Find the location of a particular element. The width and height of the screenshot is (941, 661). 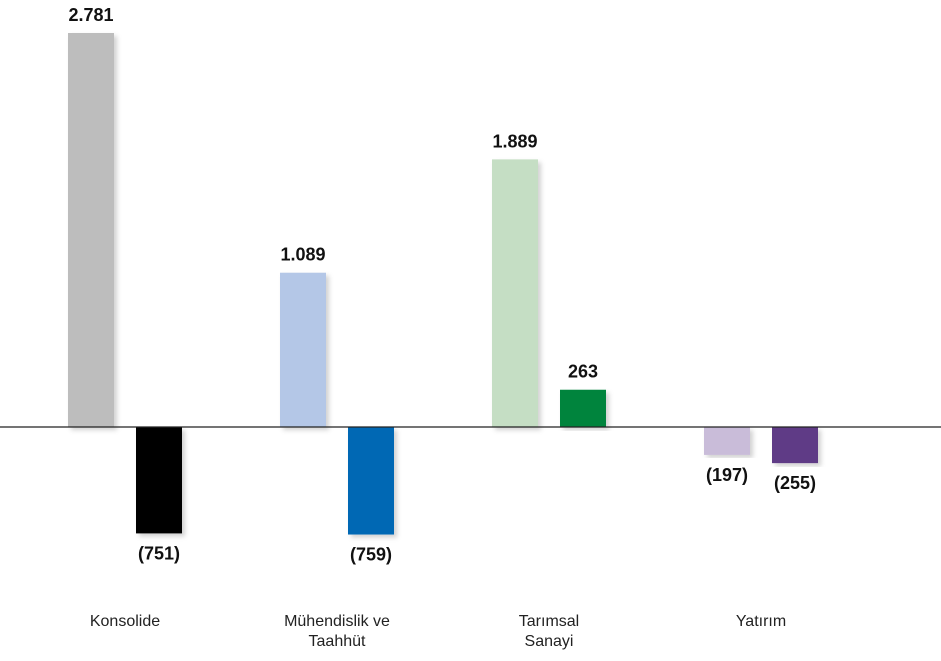

category-label-yatirim: Yatırım is located at coordinates (761, 621).